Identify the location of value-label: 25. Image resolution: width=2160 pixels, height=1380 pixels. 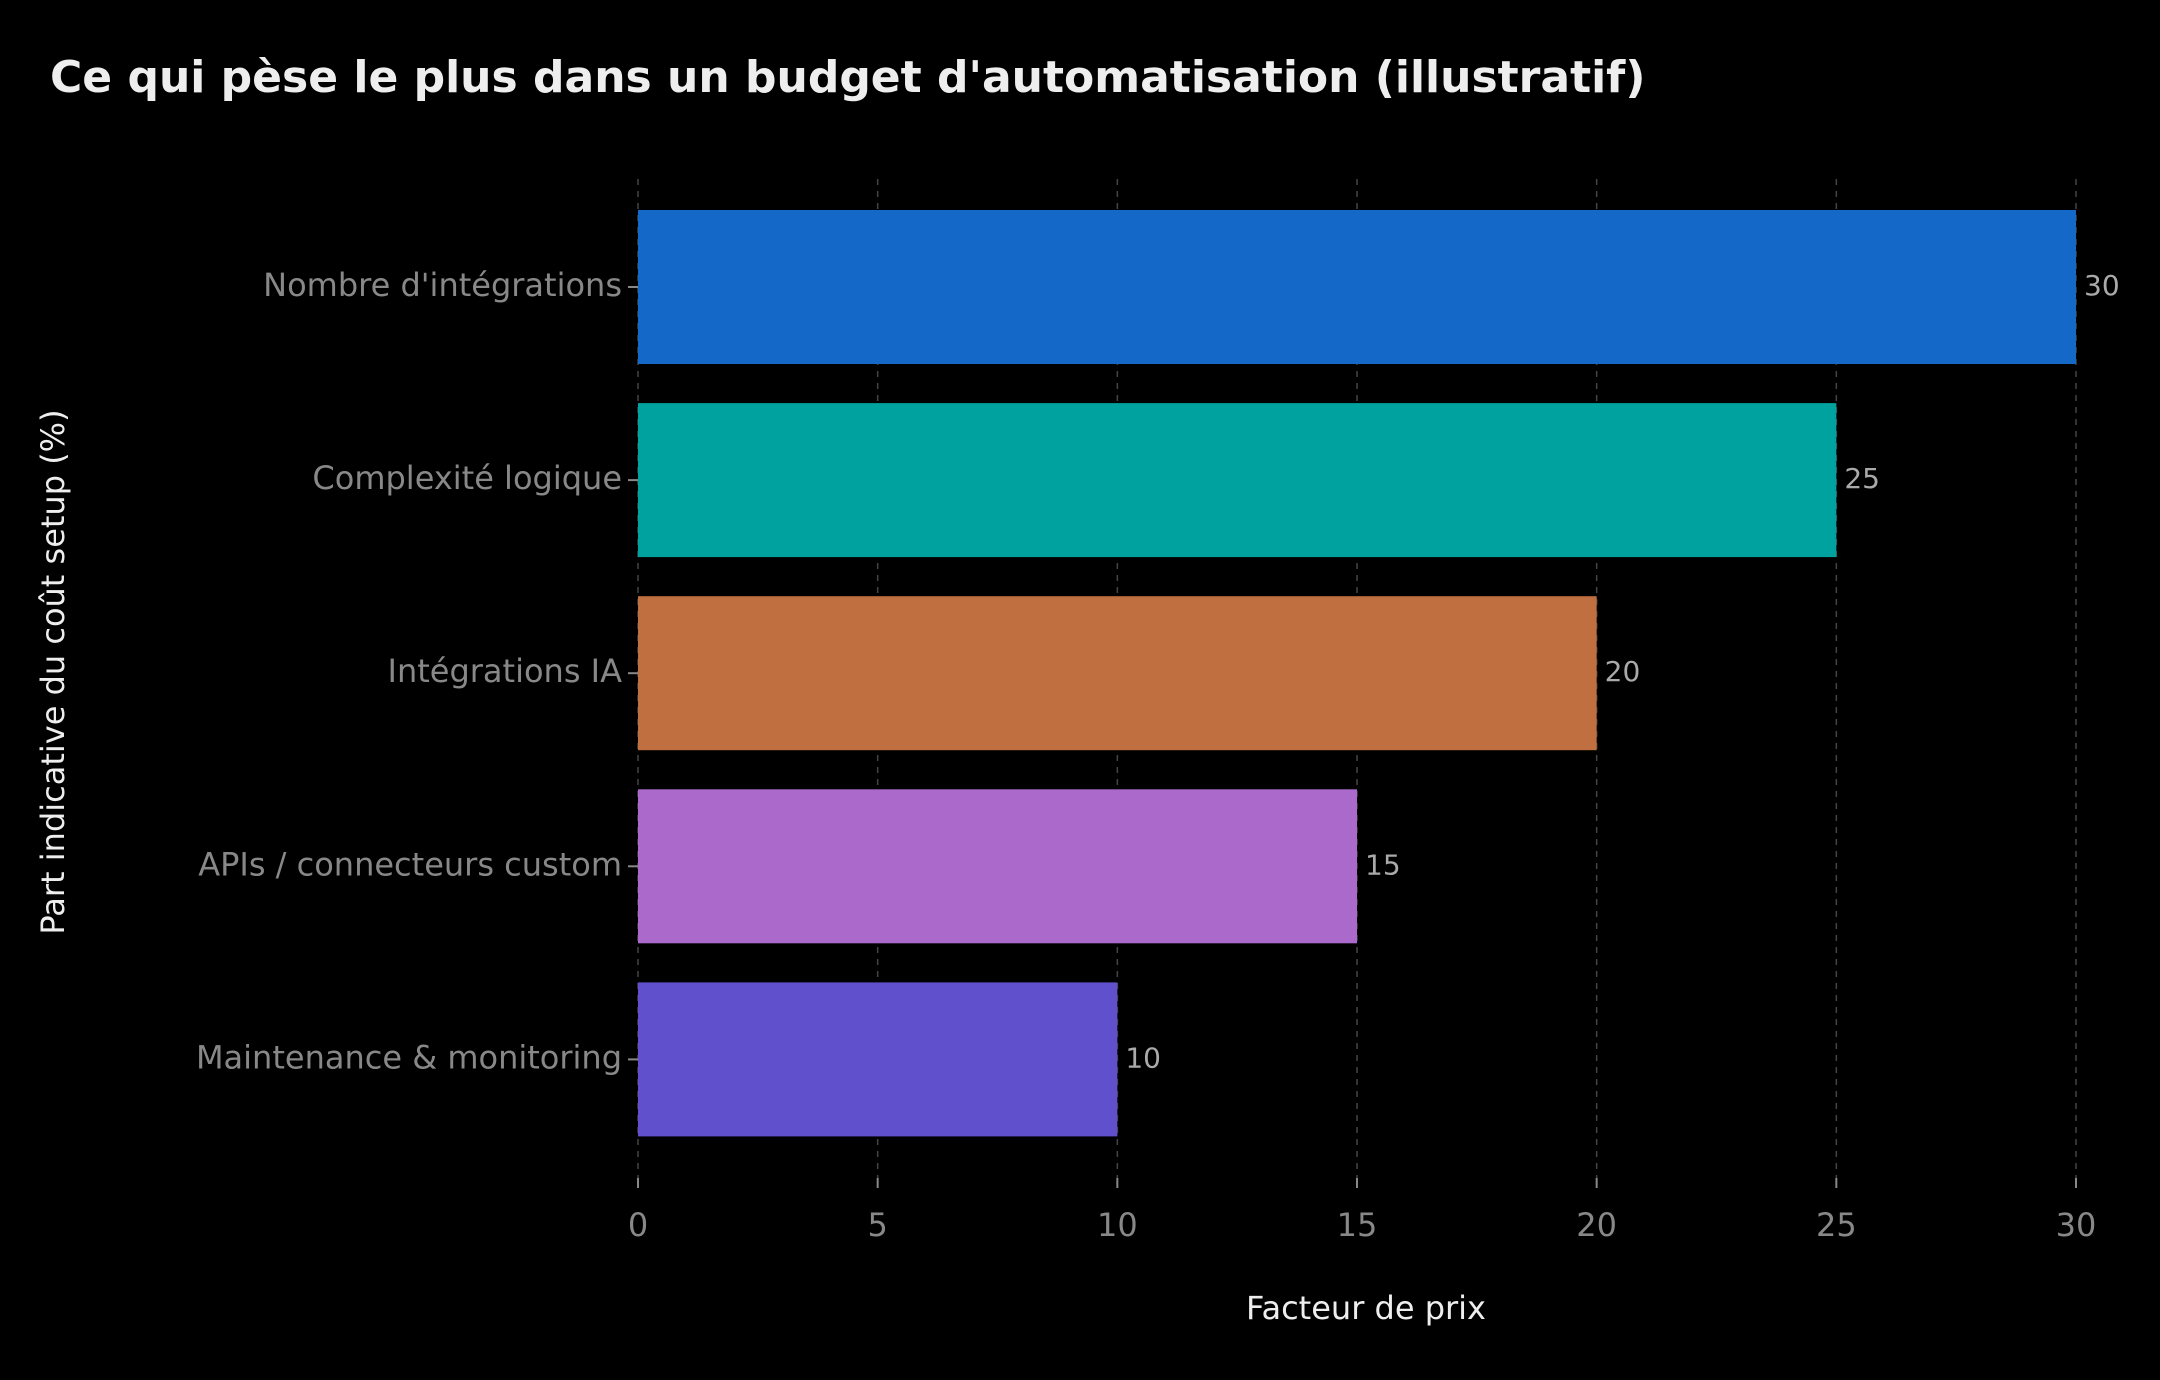
(1862, 478).